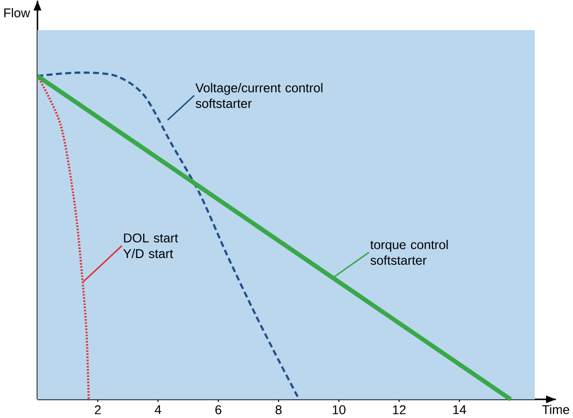 Image resolution: width=573 pixels, height=418 pixels. I want to click on y-axis-title: Flow, so click(17, 13).